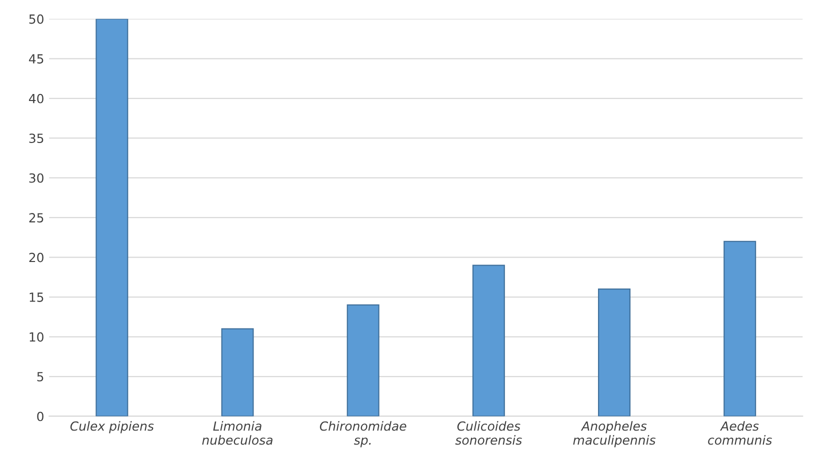 This screenshot has height=473, width=819. I want to click on x-tick-label: Aedes communis, so click(740, 433).